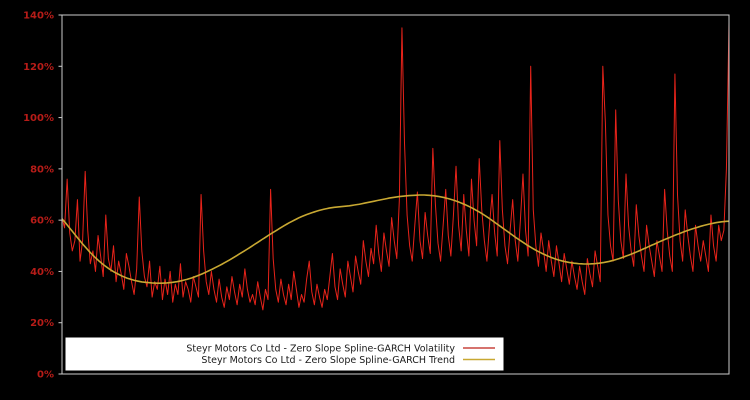 The height and width of the screenshot is (400, 750). I want to click on y-axis-tick-label: 80%, so click(42, 169).